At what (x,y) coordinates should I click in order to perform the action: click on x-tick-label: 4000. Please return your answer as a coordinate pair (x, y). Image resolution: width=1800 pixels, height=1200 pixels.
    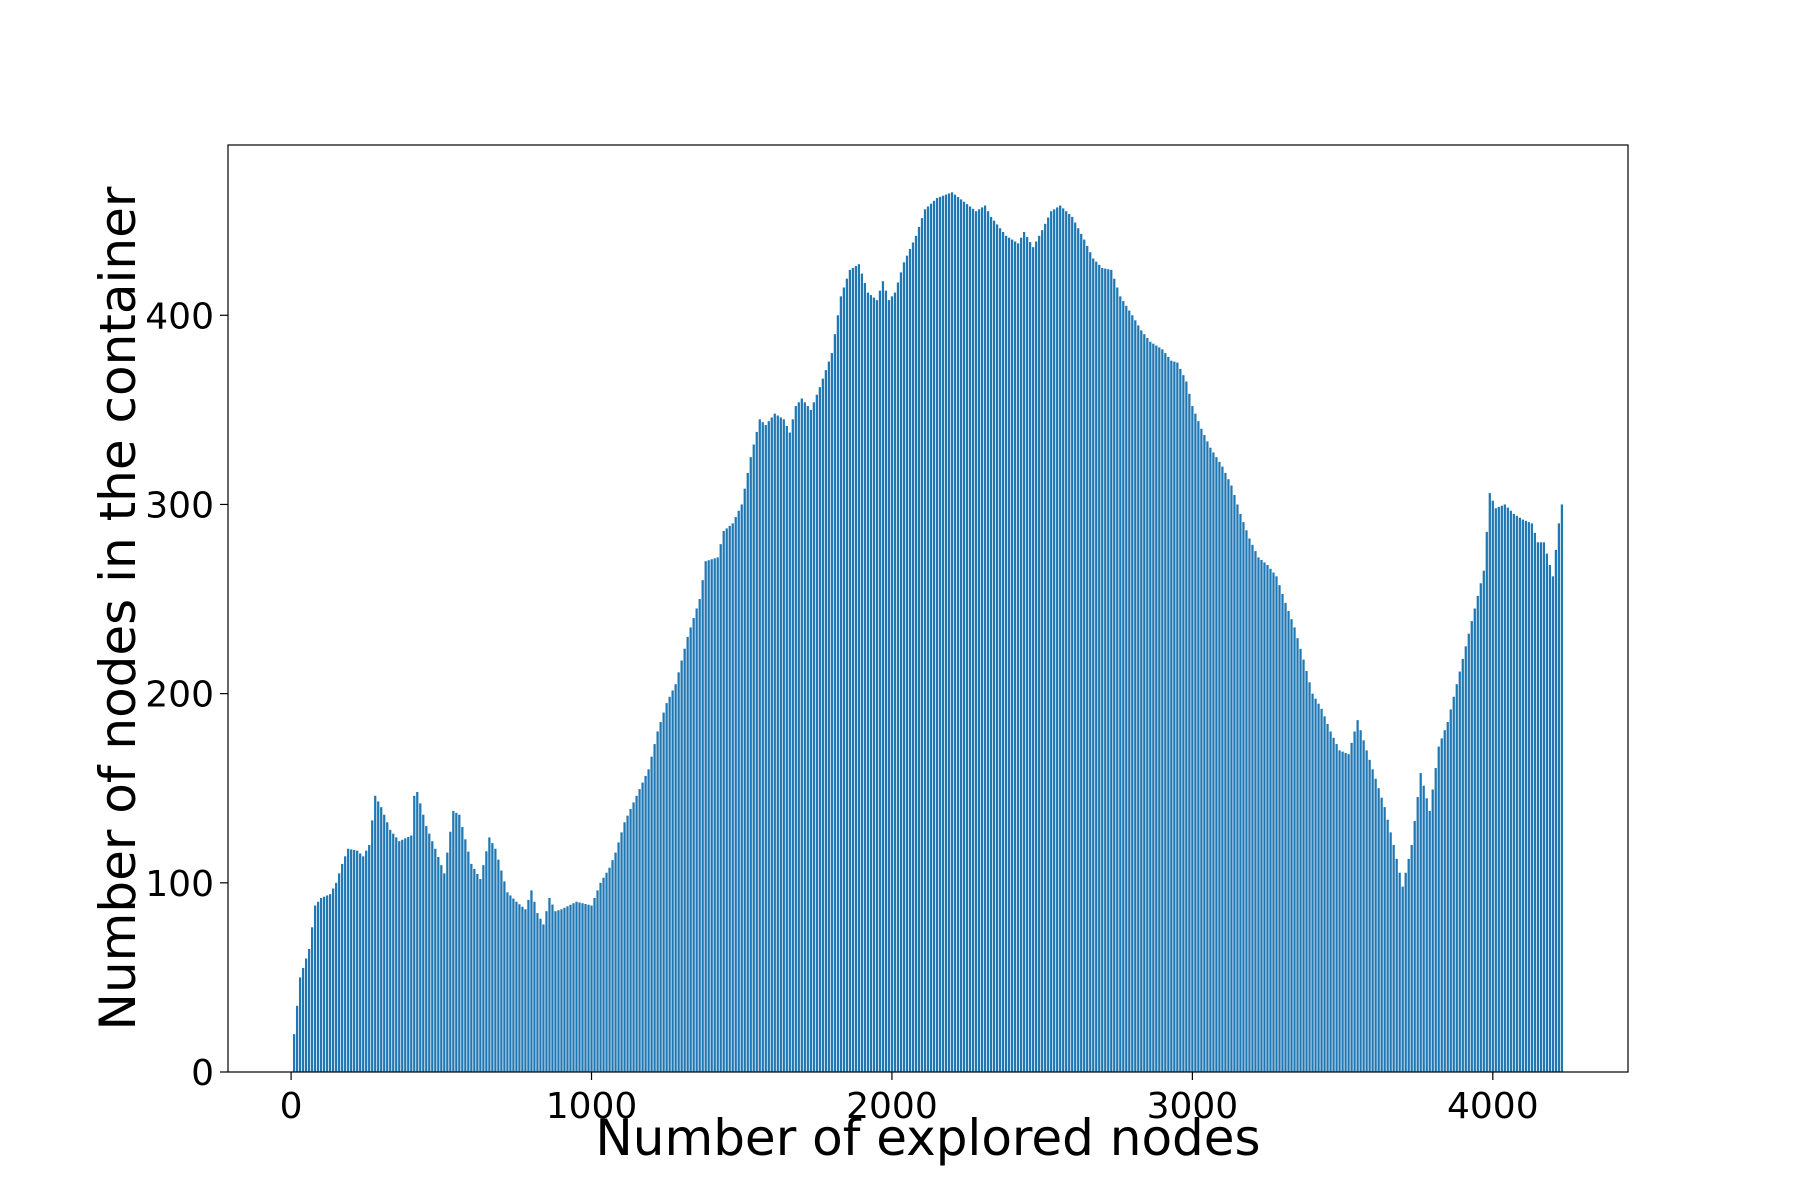
    Looking at the image, I should click on (1493, 1106).